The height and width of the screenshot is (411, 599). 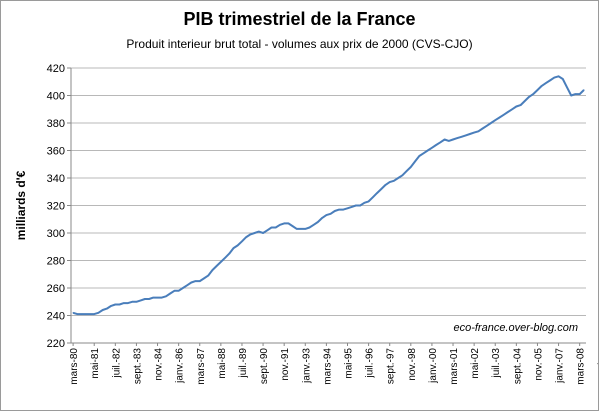 What do you see at coordinates (56, 289) in the screenshot?
I see `y-tick-label: 260` at bounding box center [56, 289].